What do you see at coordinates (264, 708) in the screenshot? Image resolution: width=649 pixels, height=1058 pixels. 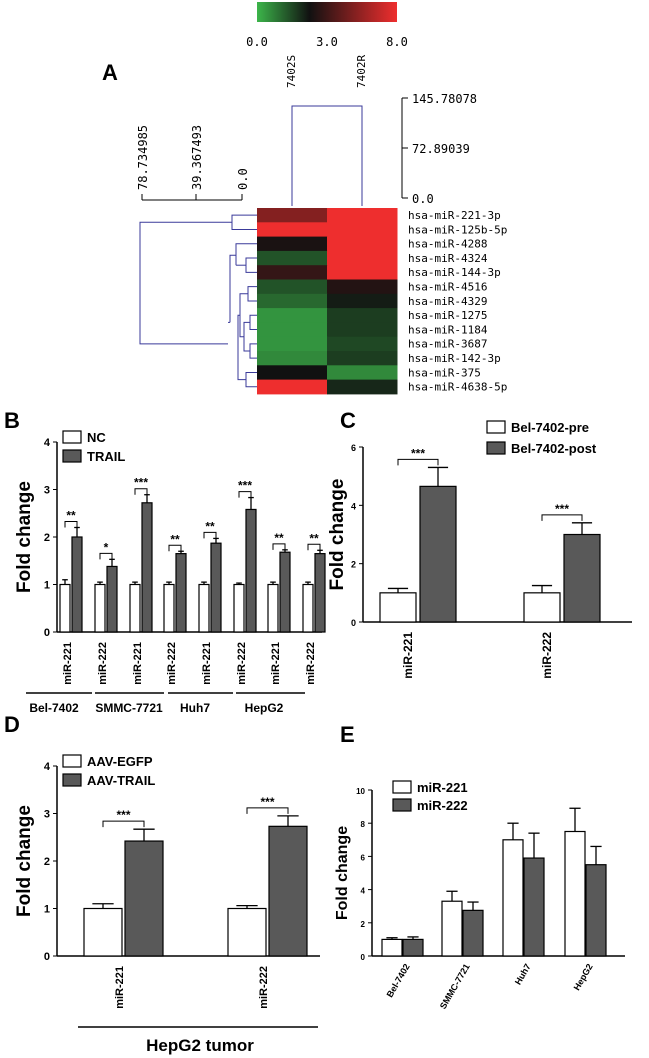 I see `group-label: HepG2` at bounding box center [264, 708].